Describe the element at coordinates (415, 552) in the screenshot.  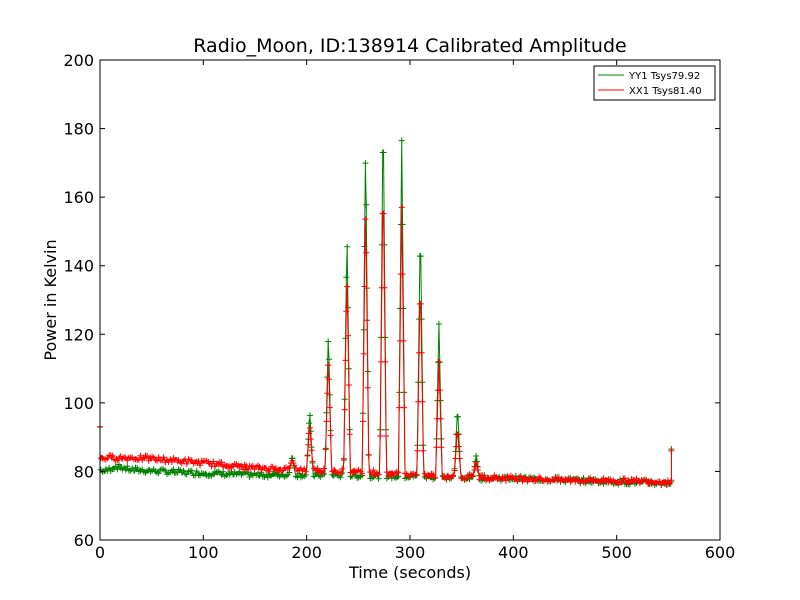
I see `x-tick-labels: 0 100 200 300 400 500 600` at that location.